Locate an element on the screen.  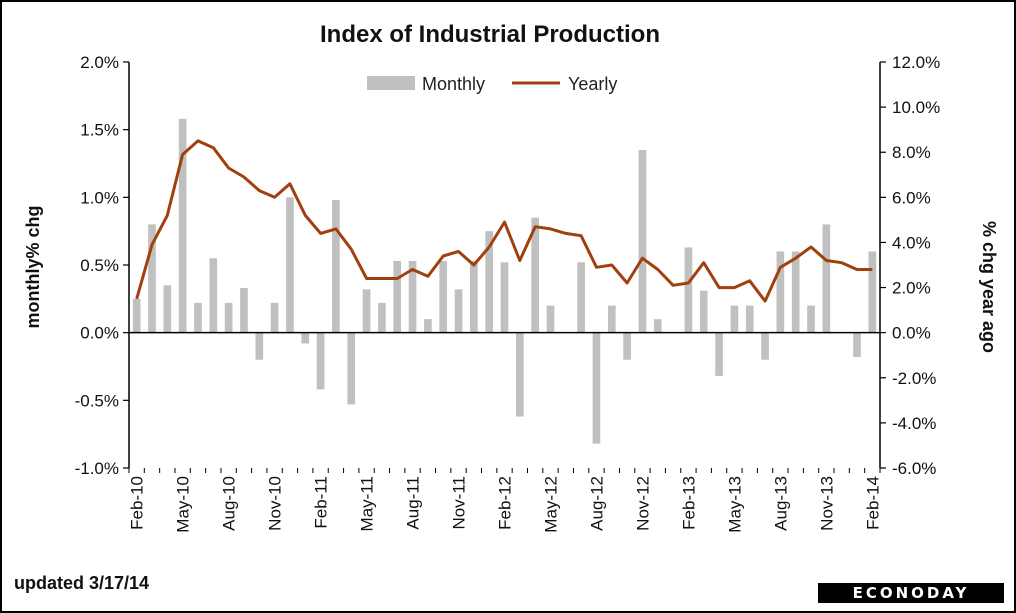
x-tick-label: Aug-11 is located at coordinates (413, 503).